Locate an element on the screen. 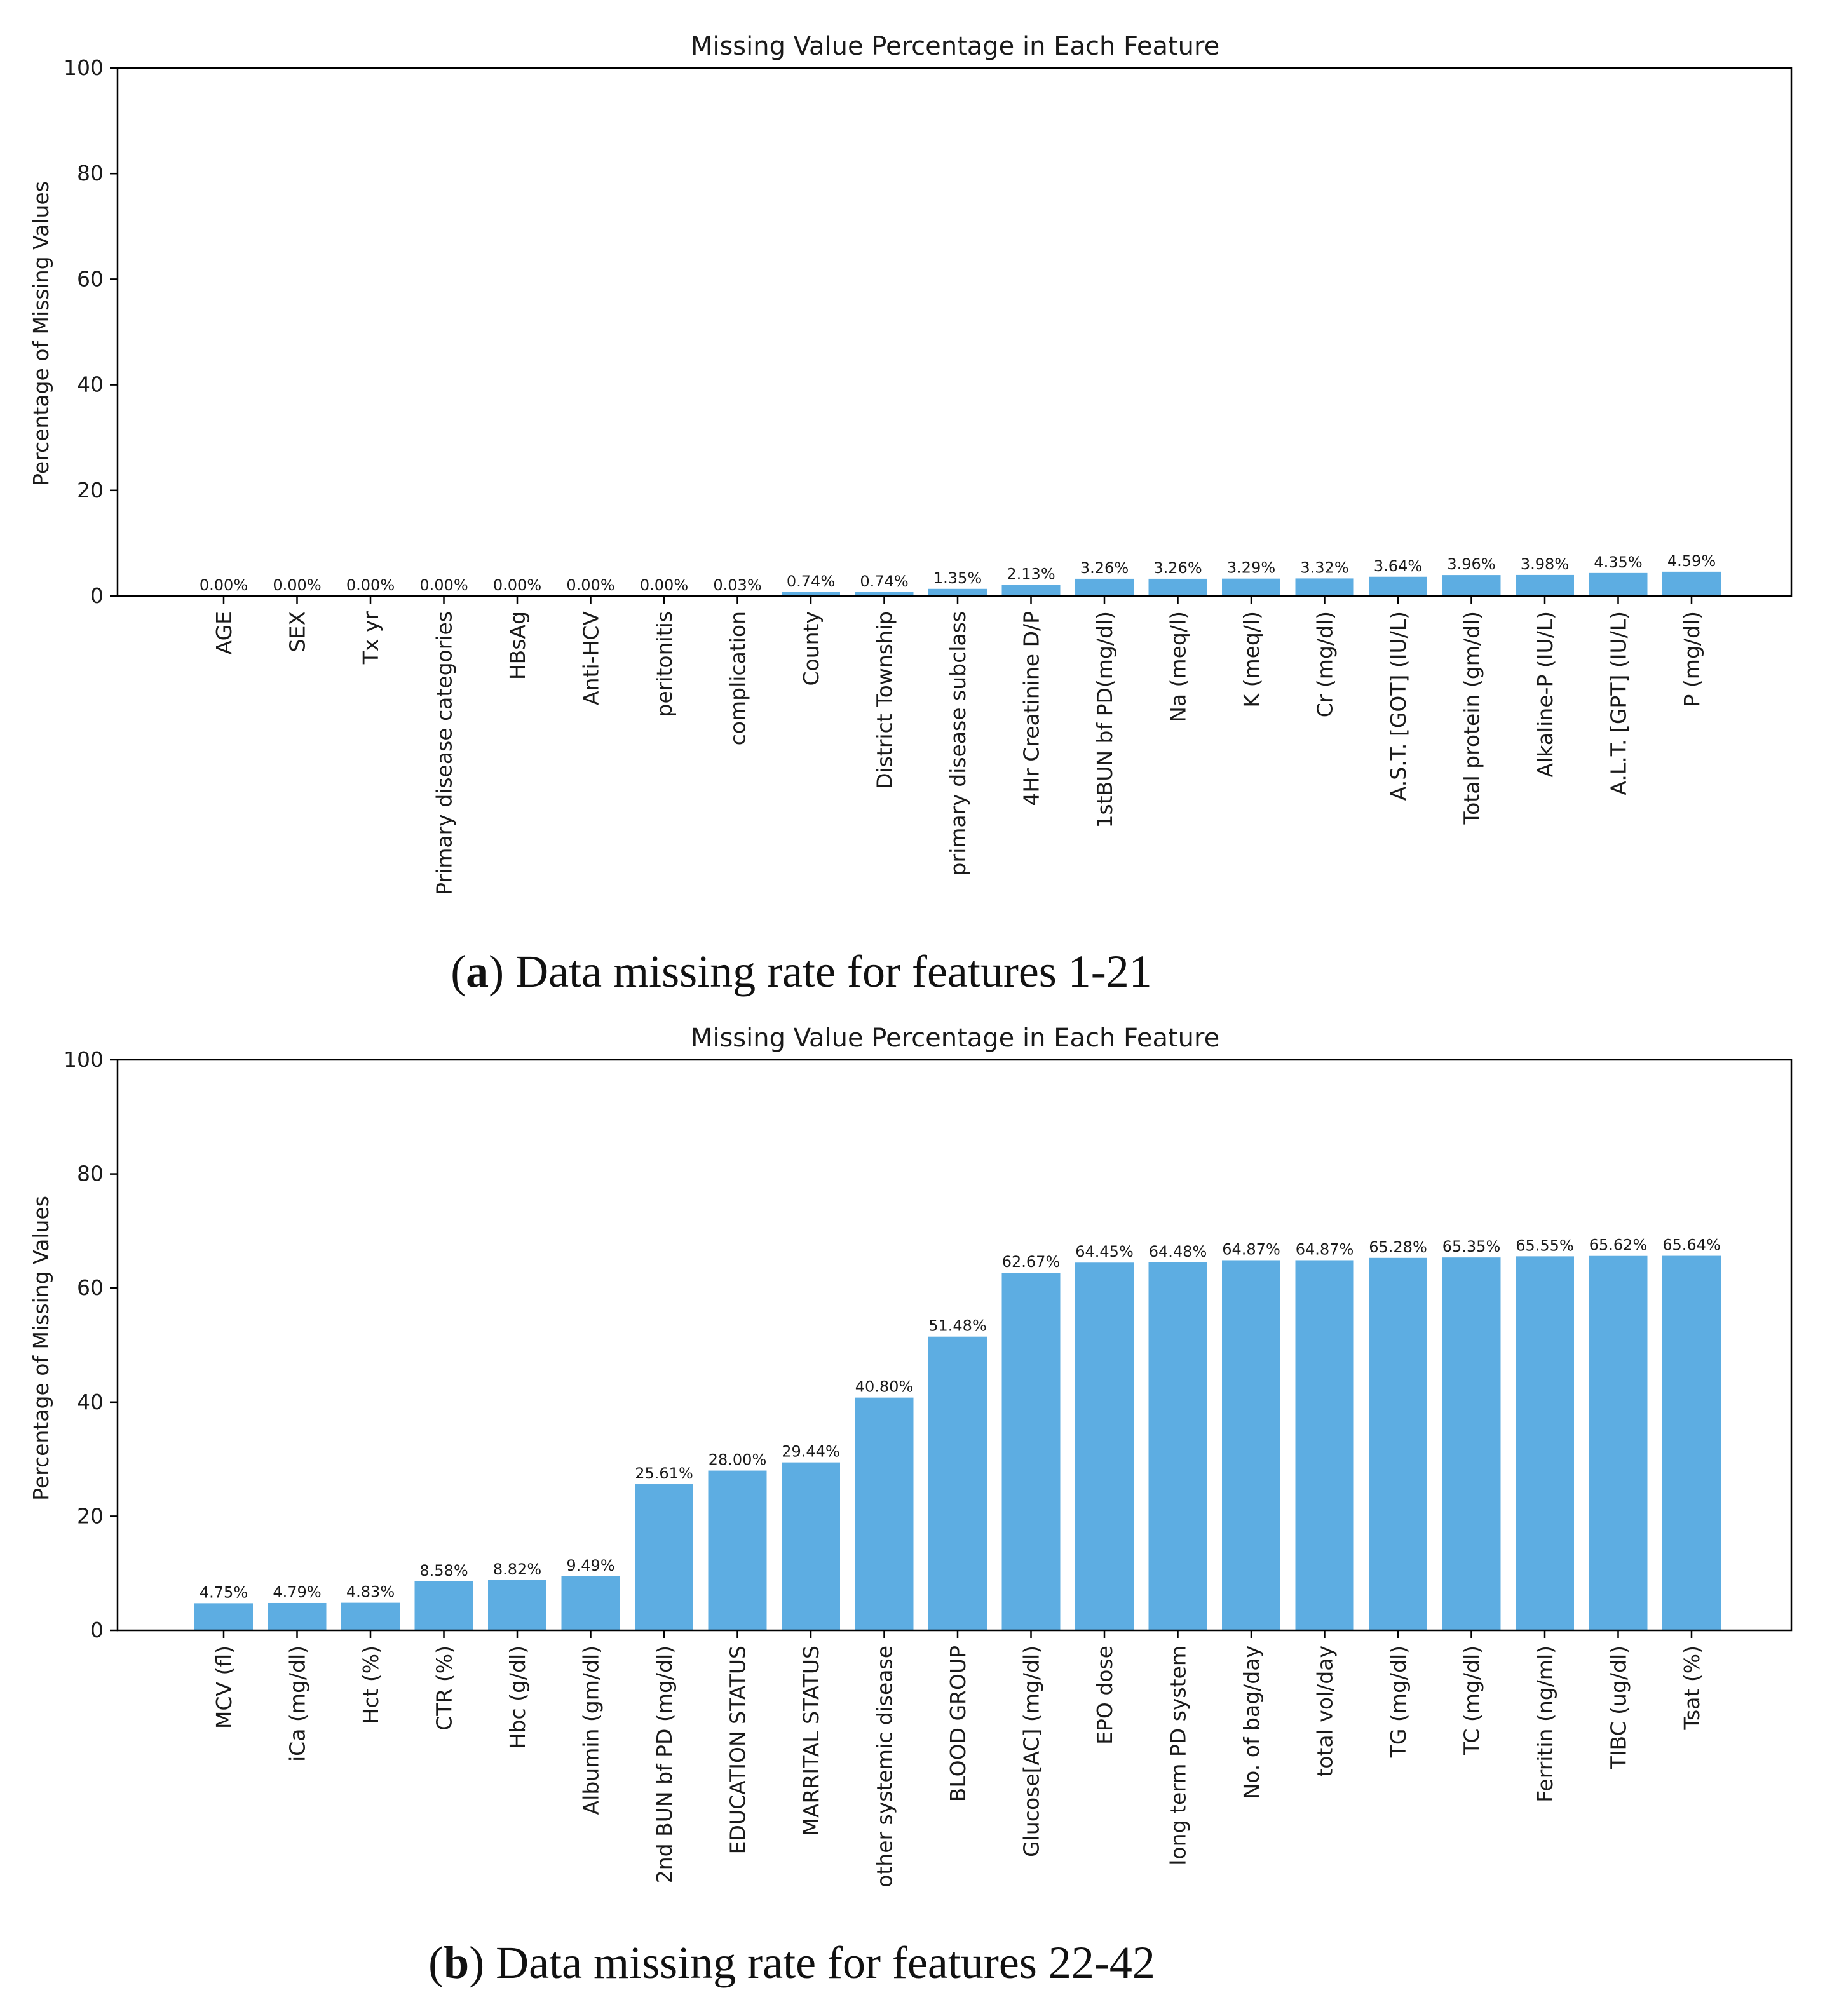  x-tick-label: MCV (fl) is located at coordinates (224, 1687).